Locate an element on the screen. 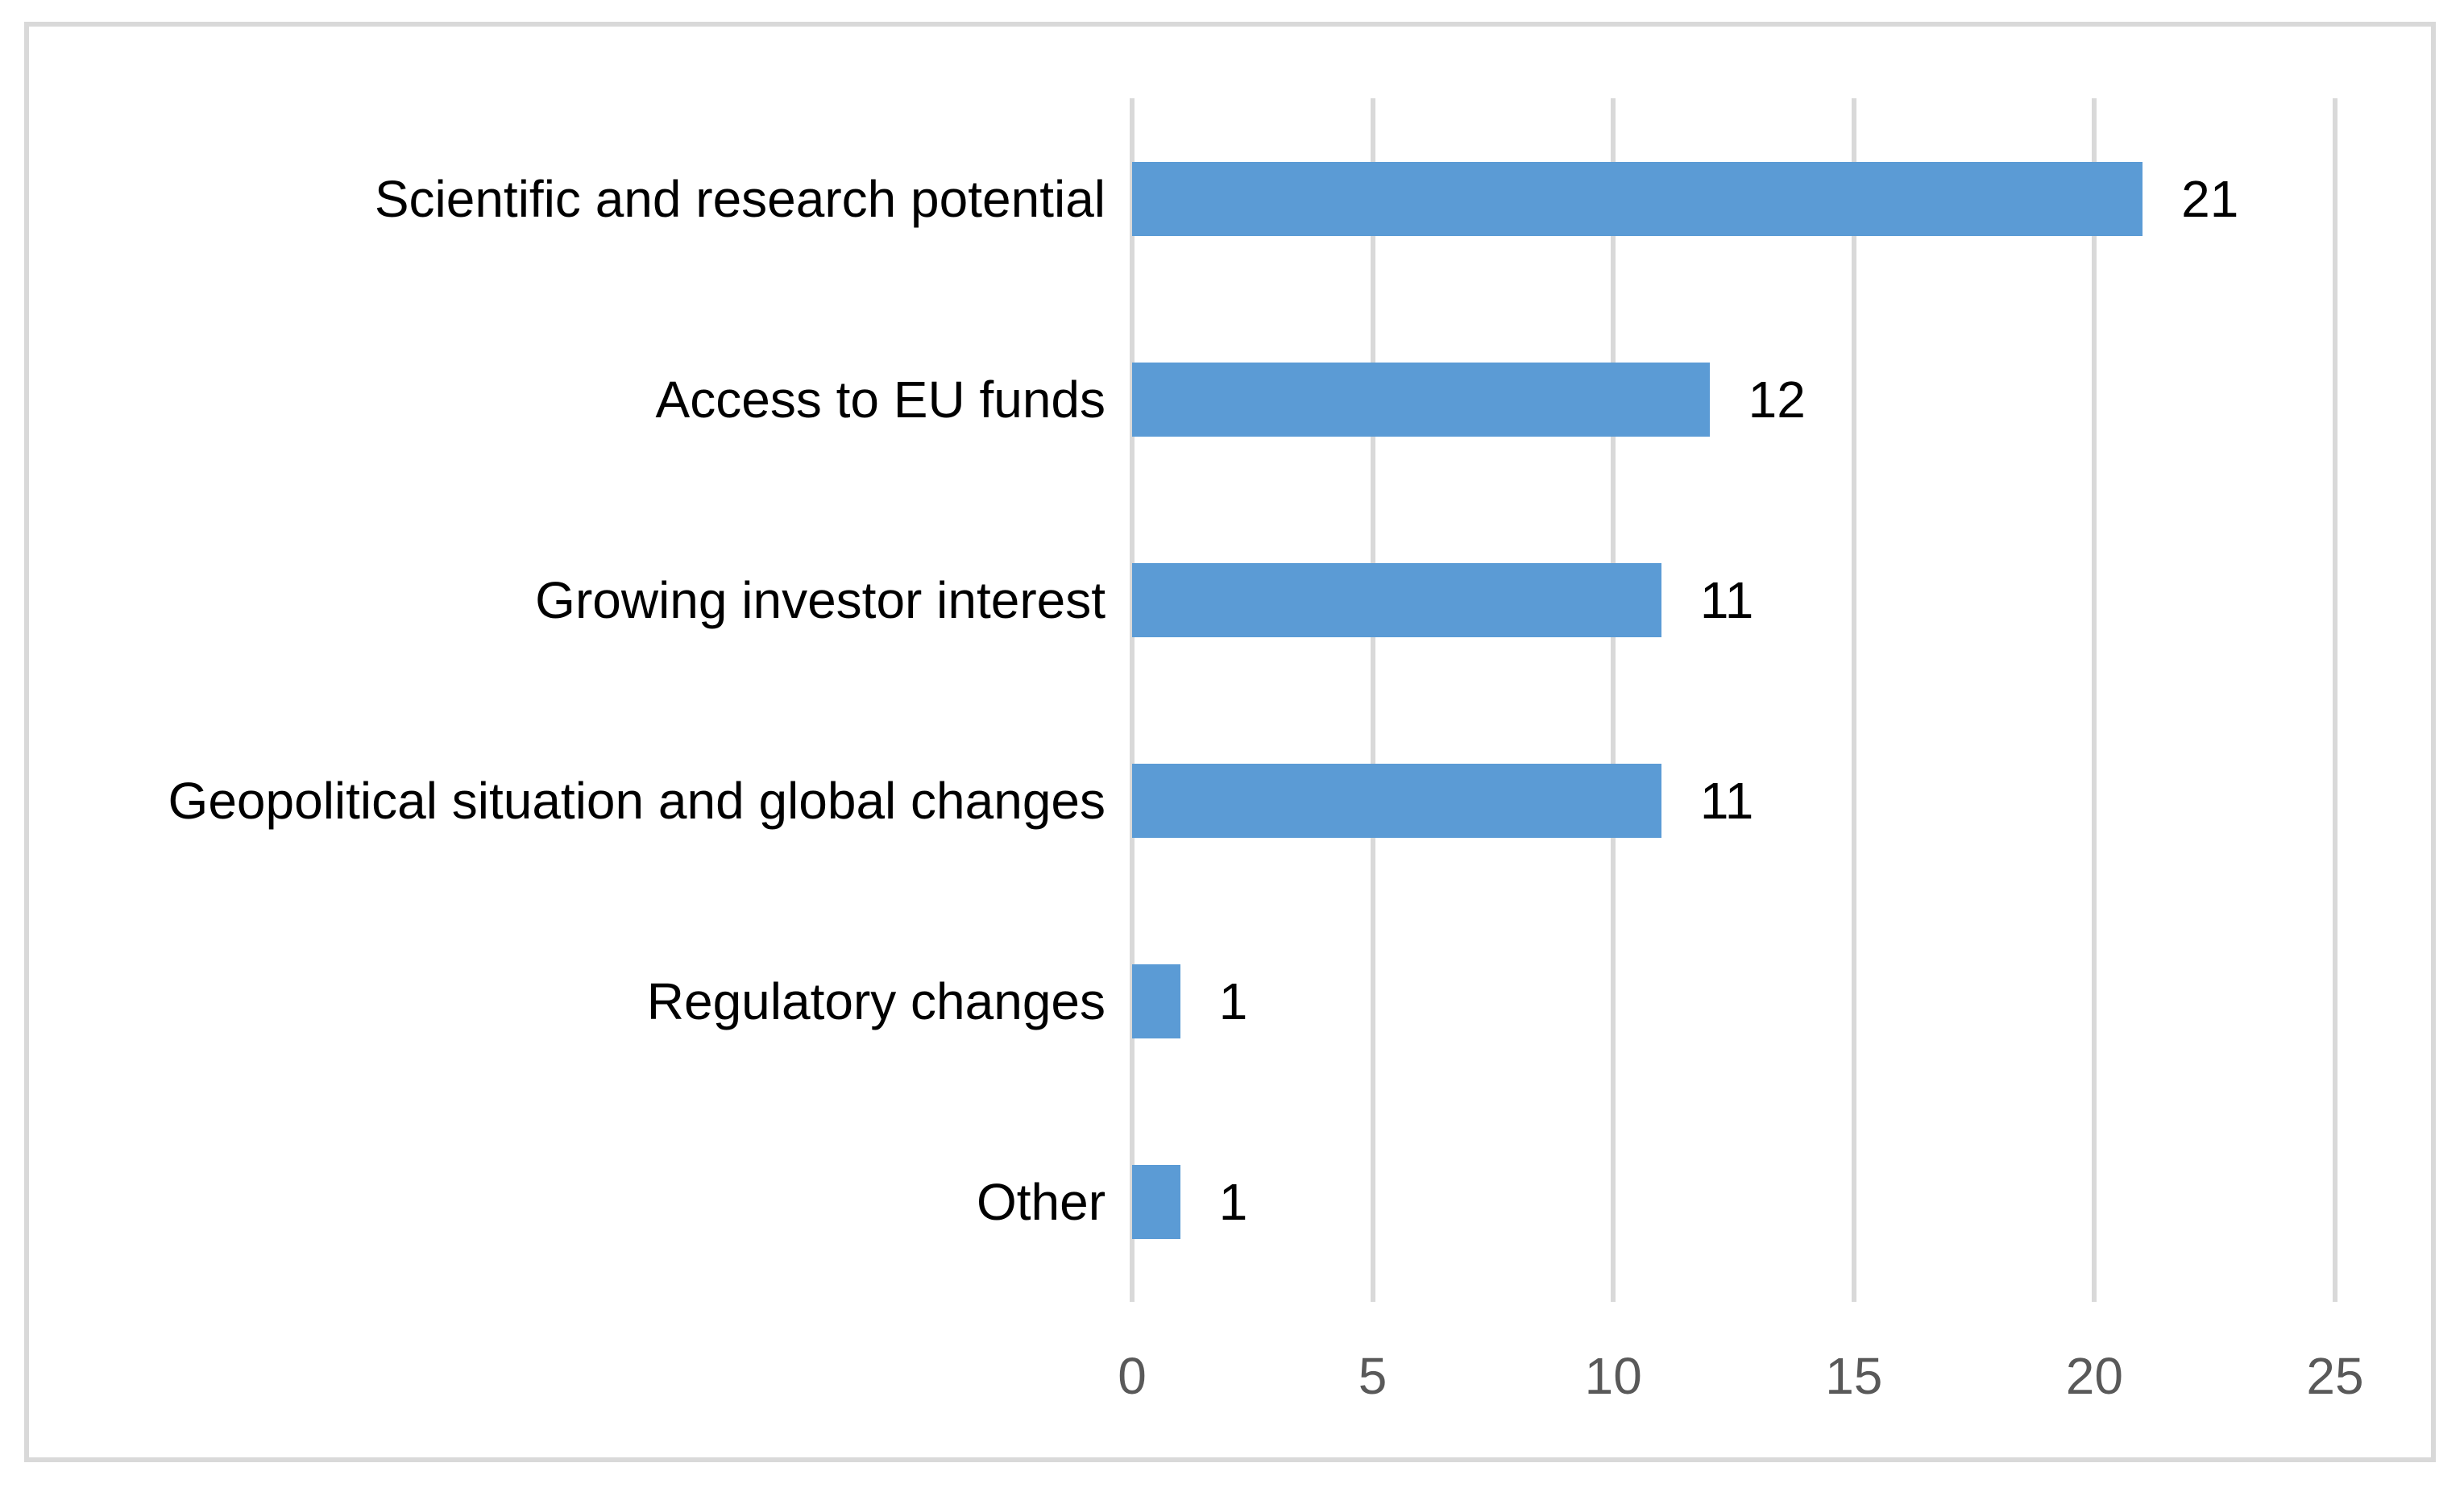 The width and height of the screenshot is (2464, 1492). x-tick-label: 25 is located at coordinates (2335, 1376).